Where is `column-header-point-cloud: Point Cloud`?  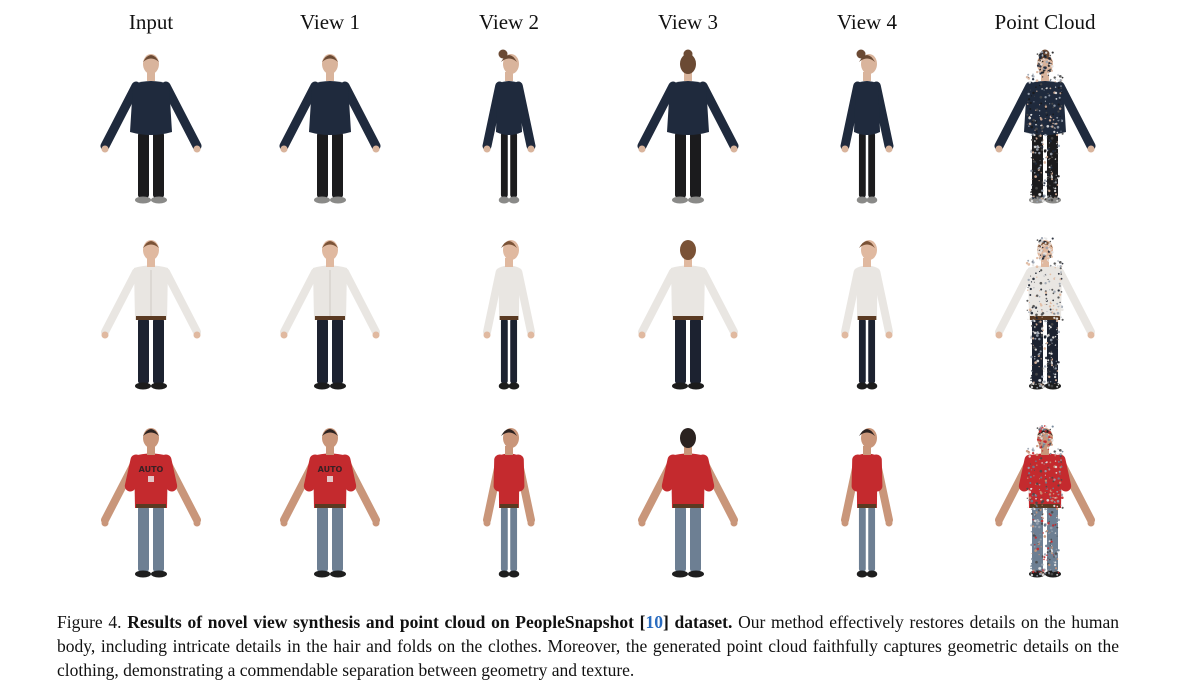
column-header-point-cloud: Point Cloud is located at coordinates (1045, 22).